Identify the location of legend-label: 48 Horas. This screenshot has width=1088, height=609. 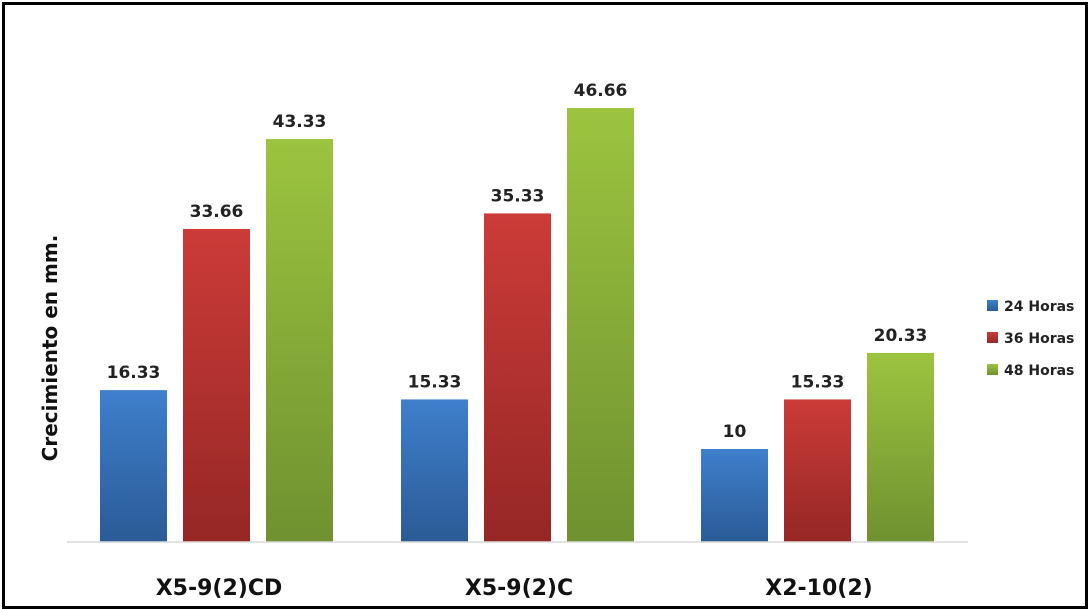
(1039, 371).